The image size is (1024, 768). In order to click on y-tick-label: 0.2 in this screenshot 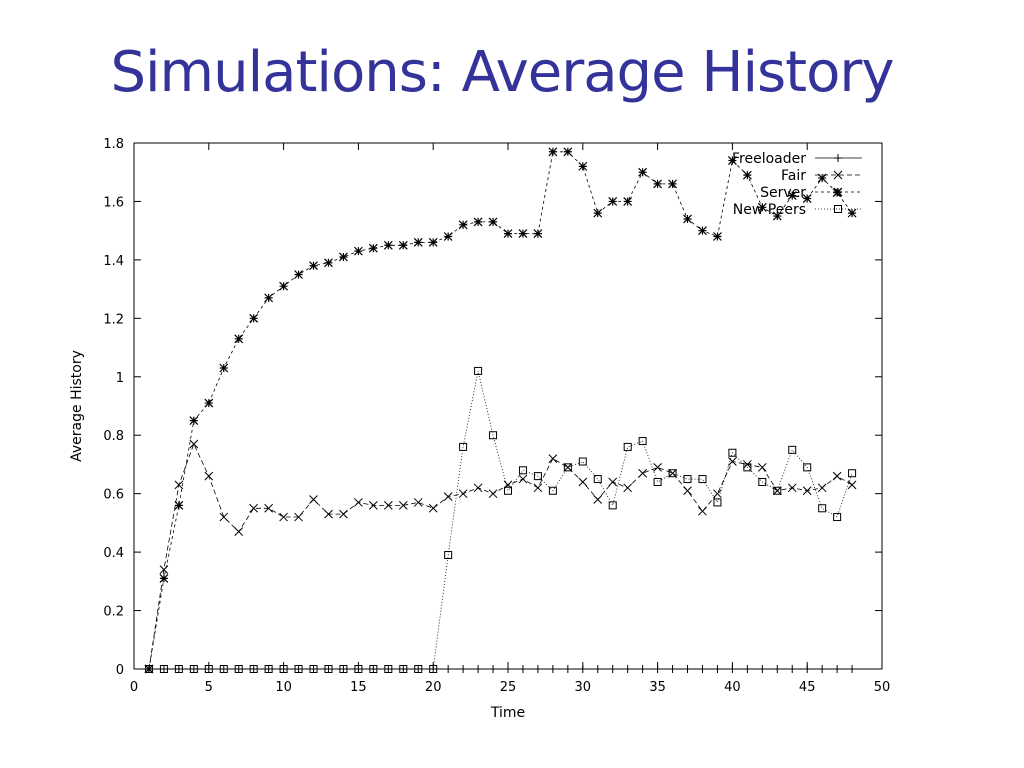, I will do `click(113, 612)`.